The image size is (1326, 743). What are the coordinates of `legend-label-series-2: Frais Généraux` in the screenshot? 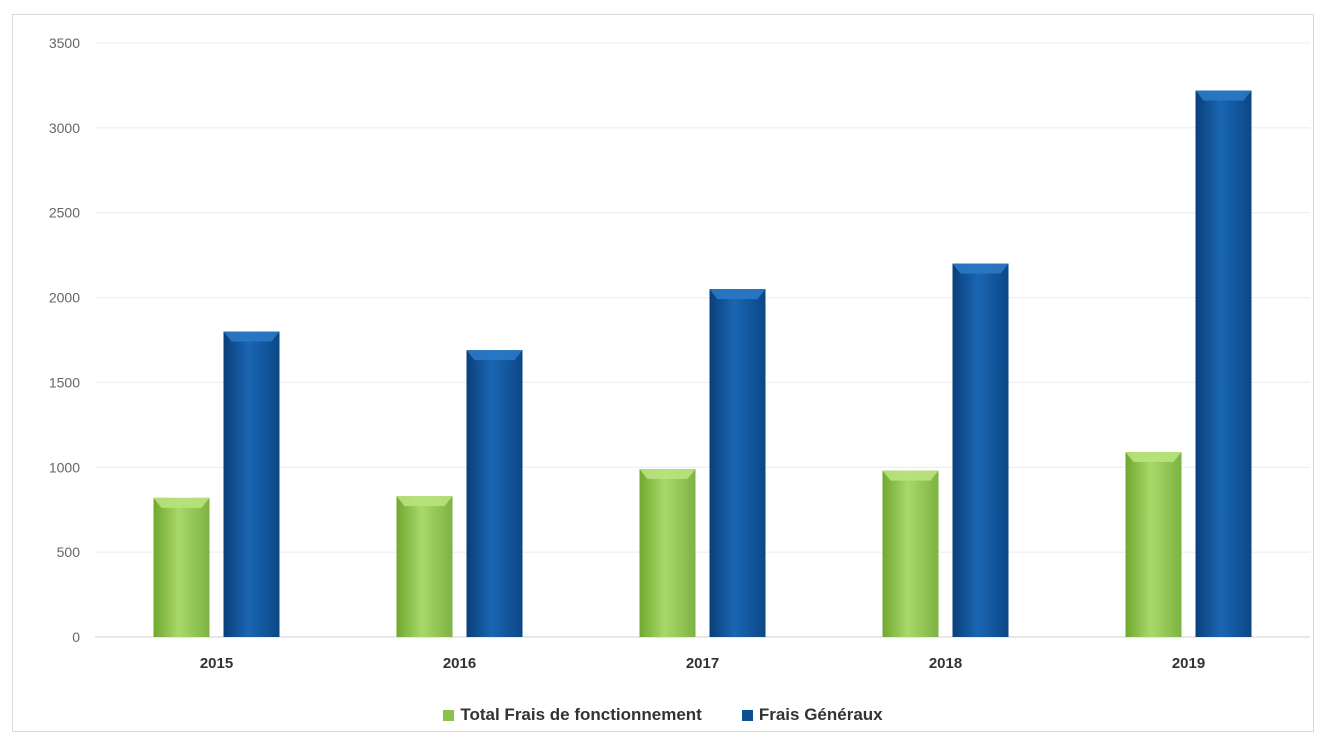 It's located at (820, 714).